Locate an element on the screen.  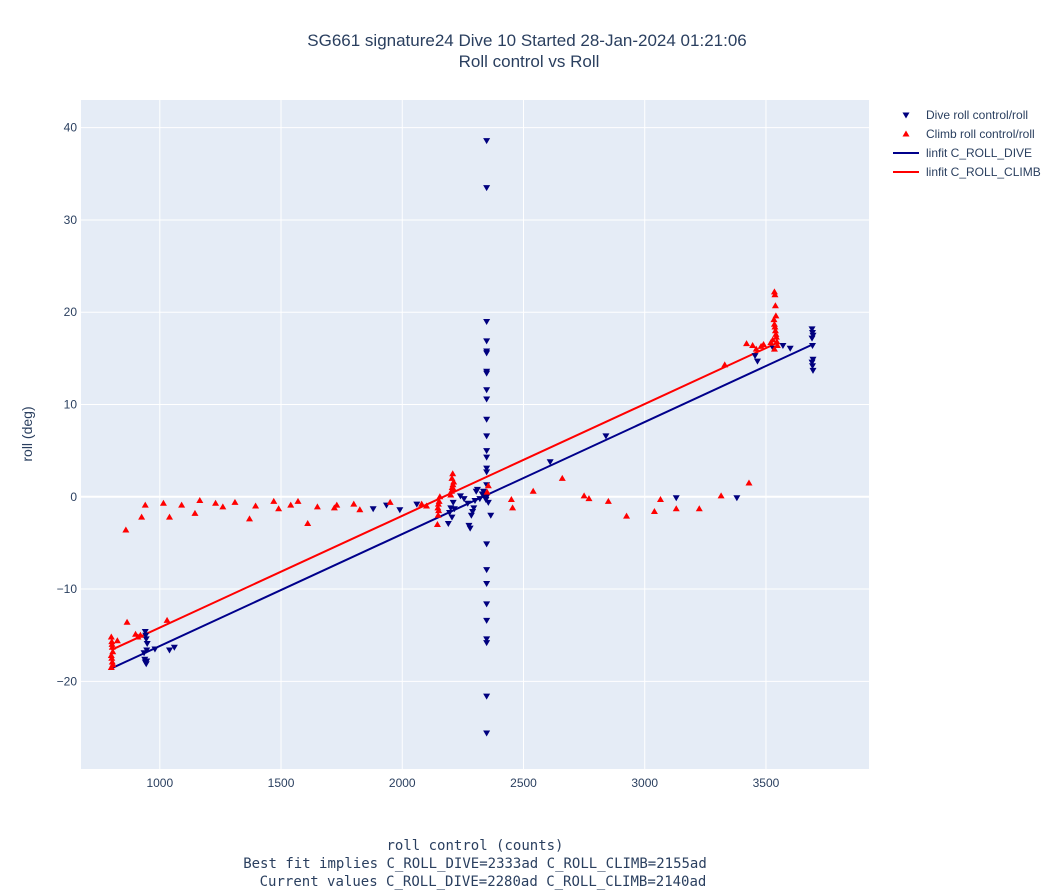
x-tick-label: 1500 is located at coordinates (281, 783).